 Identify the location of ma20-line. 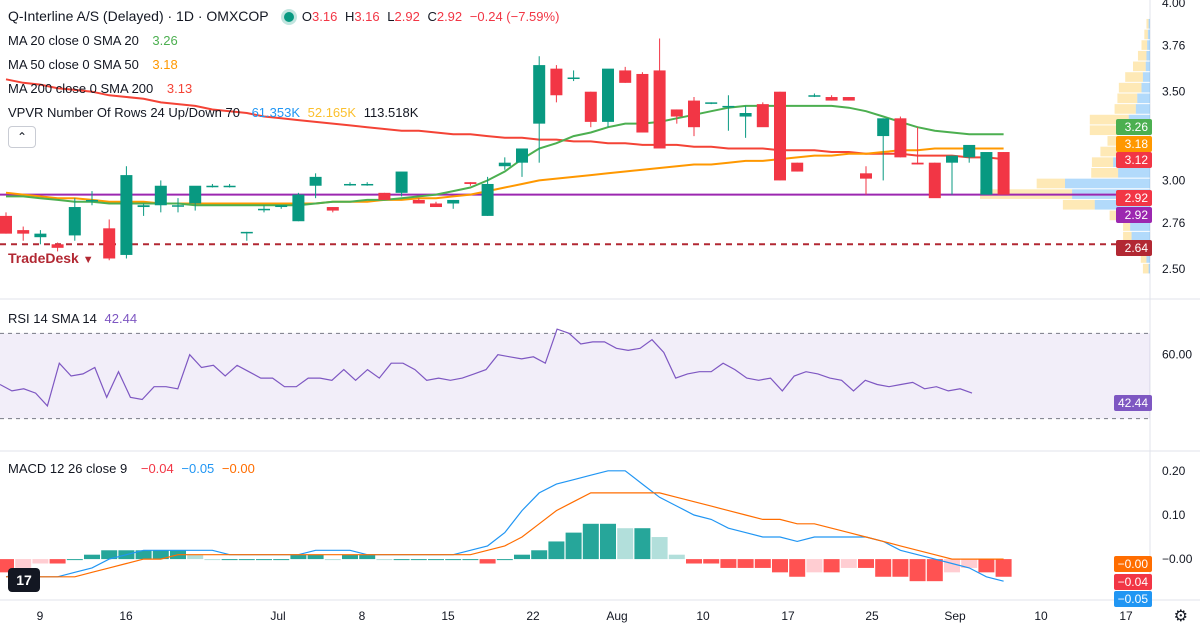
(505, 155).